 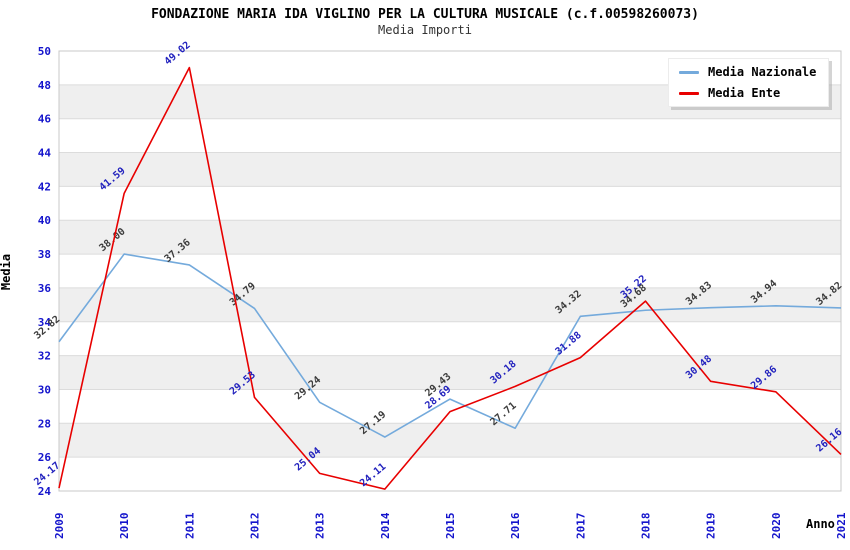 What do you see at coordinates (646, 526) in the screenshot?
I see `x-tick-label: 2018` at bounding box center [646, 526].